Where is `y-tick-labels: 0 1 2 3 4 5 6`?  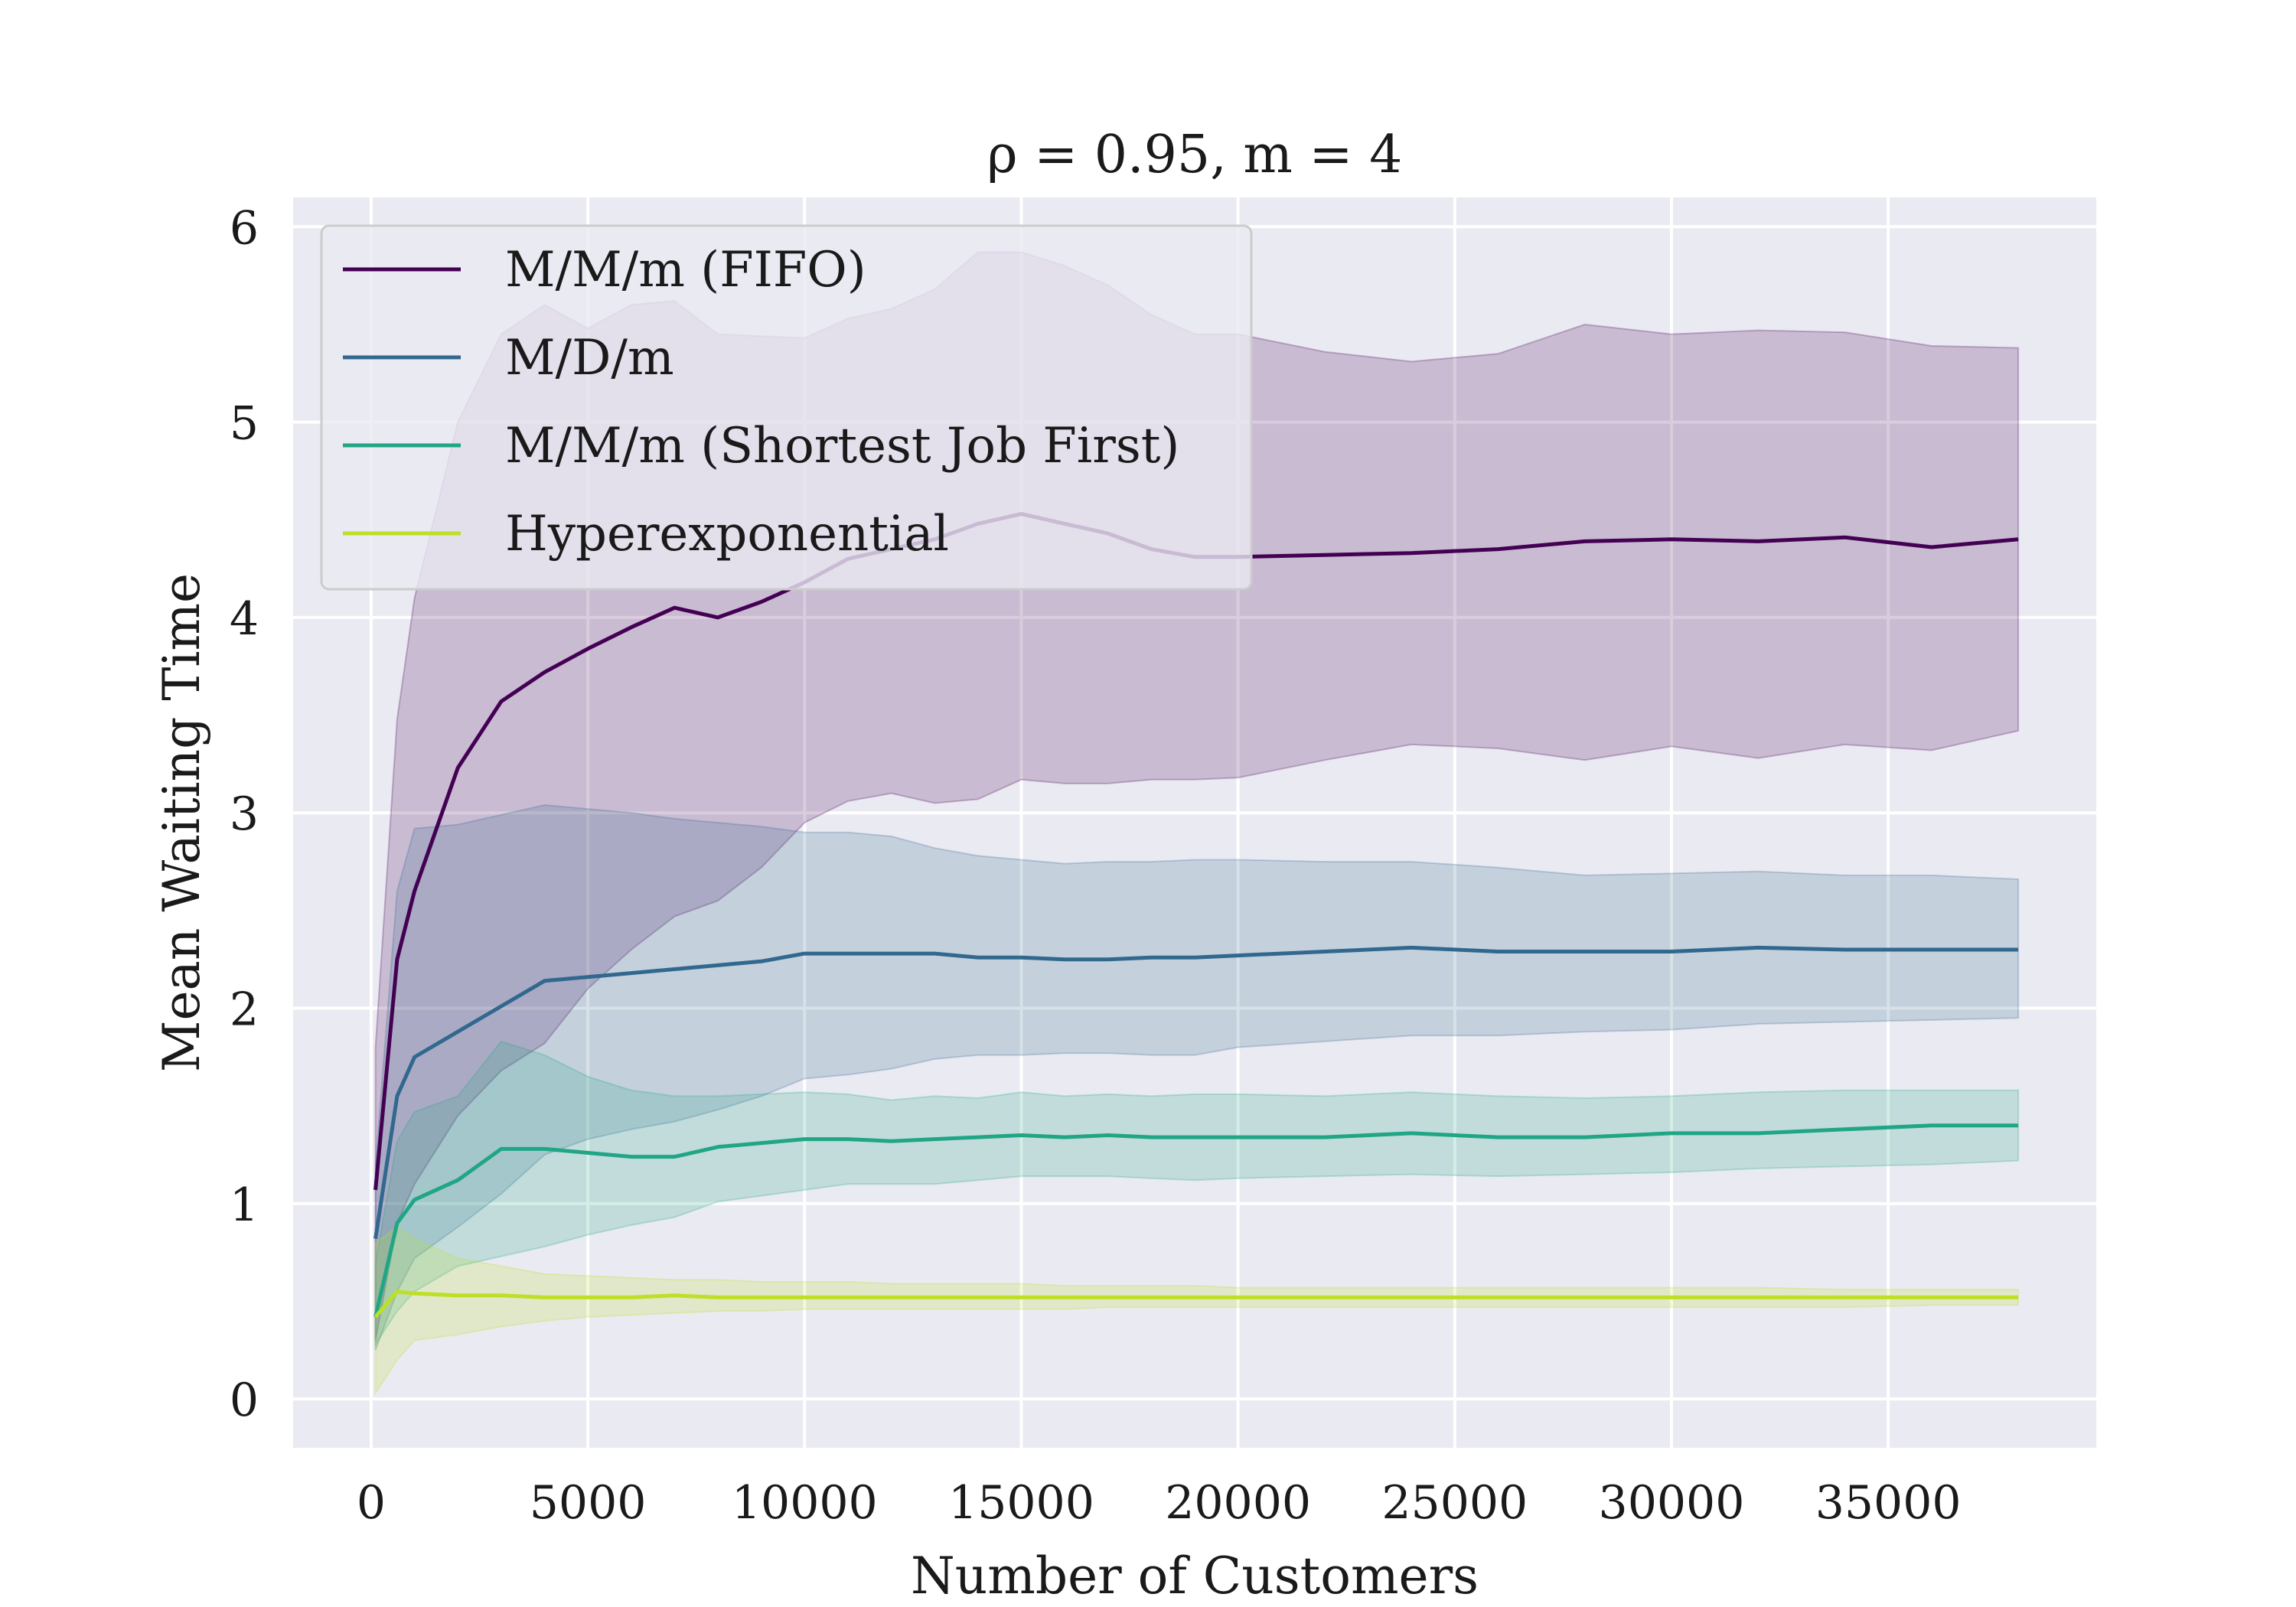
y-tick-labels: 0 1 2 3 4 5 6 is located at coordinates (244, 814).